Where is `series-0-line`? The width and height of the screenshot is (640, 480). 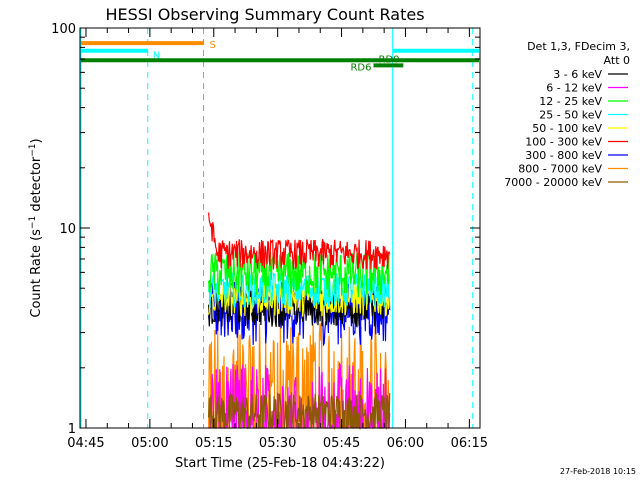
series-0-line is located at coordinates (299, 308).